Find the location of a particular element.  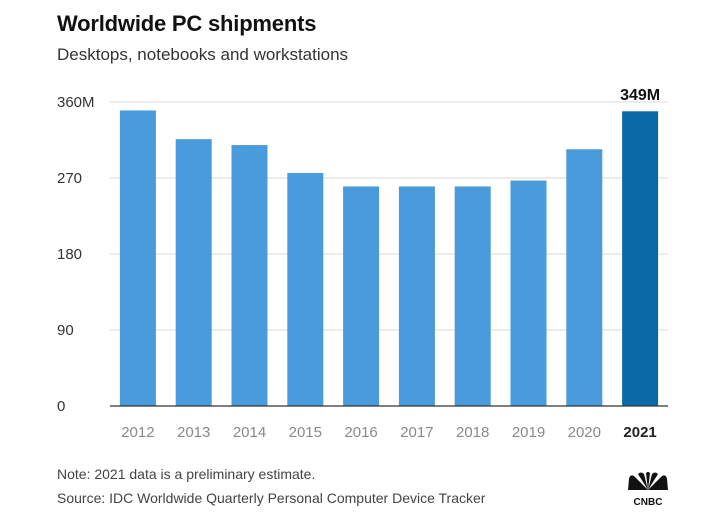

bar-2018 is located at coordinates (472, 296).